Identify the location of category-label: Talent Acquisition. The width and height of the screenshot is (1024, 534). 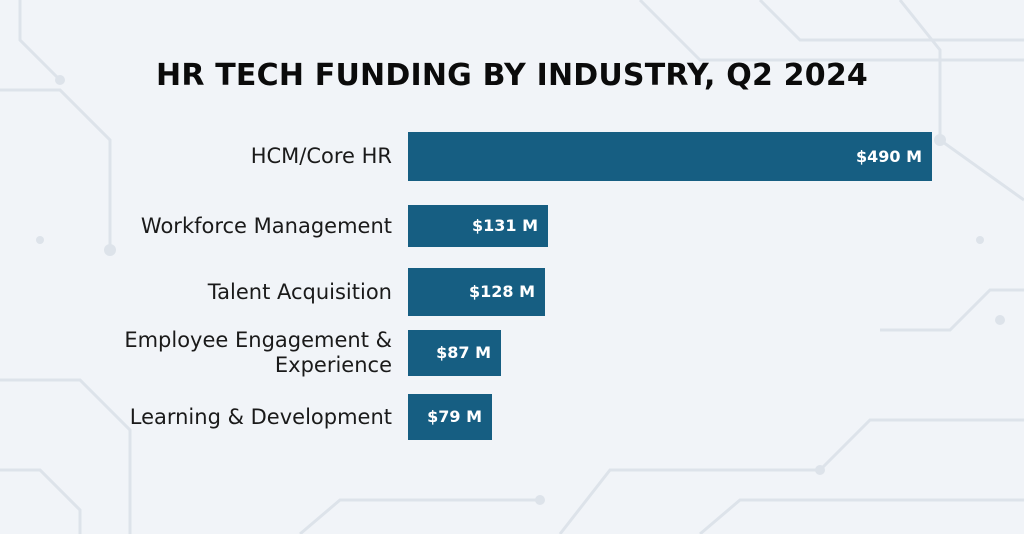
(299, 291).